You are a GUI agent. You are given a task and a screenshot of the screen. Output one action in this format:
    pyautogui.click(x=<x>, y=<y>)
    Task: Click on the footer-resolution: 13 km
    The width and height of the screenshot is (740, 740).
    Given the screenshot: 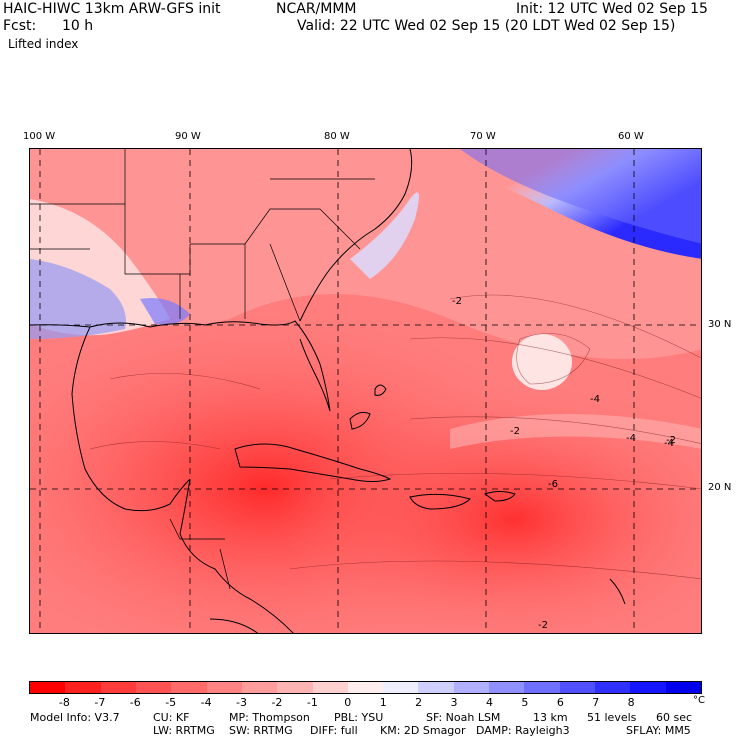 What is the action you would take?
    pyautogui.click(x=550, y=717)
    